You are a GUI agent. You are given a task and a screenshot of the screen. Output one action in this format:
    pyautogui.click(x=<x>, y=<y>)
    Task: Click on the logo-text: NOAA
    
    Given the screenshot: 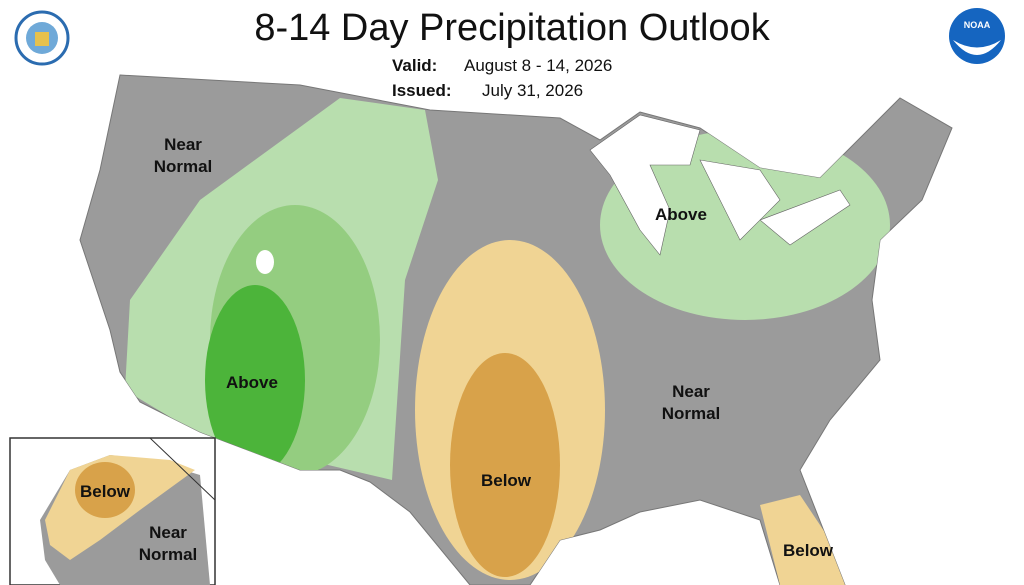 What is the action you would take?
    pyautogui.click(x=977, y=25)
    